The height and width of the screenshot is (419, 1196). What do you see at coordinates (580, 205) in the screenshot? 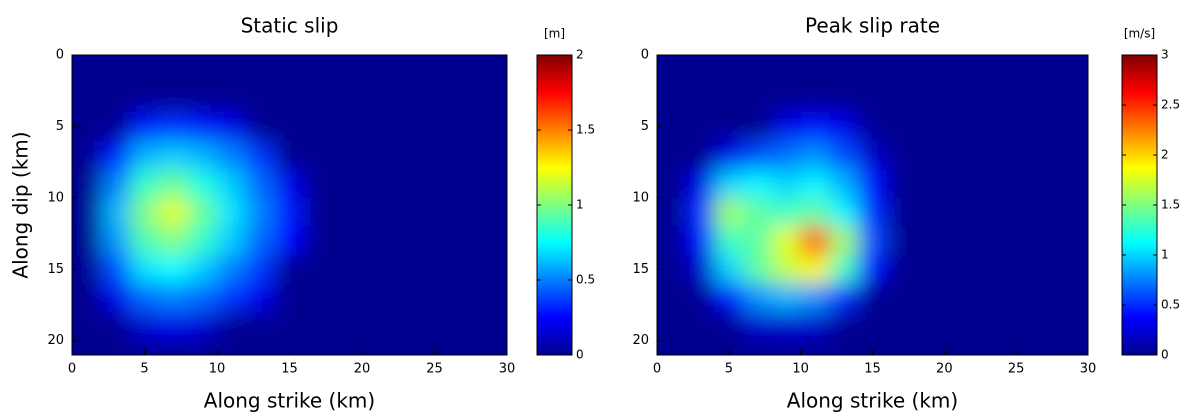
I see `colorbar-tick-label: 1` at bounding box center [580, 205].